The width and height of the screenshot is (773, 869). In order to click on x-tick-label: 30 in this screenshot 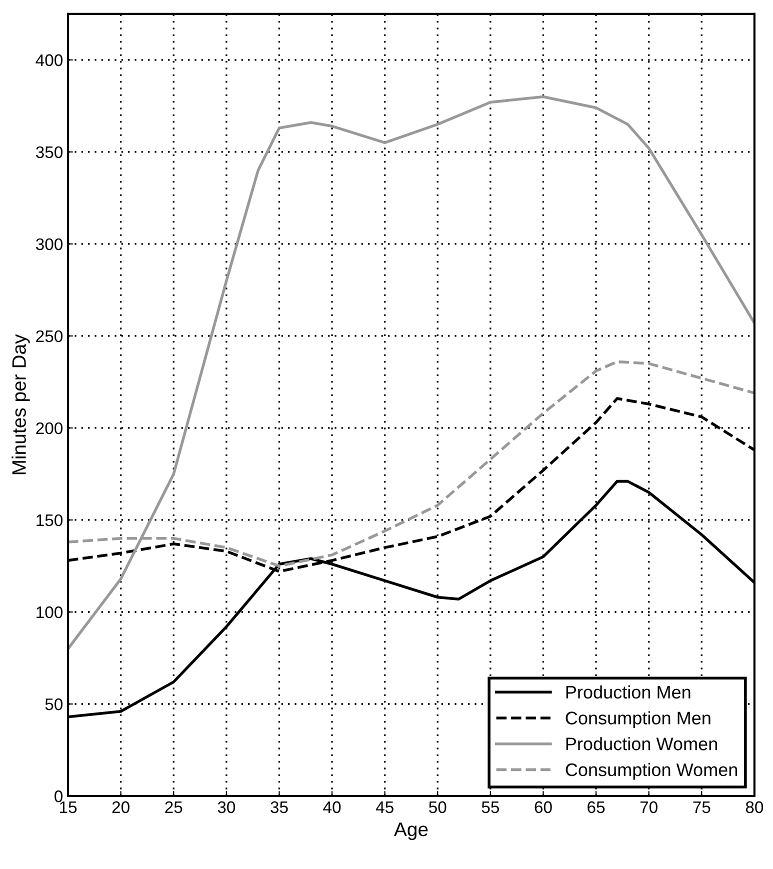, I will do `click(227, 807)`.